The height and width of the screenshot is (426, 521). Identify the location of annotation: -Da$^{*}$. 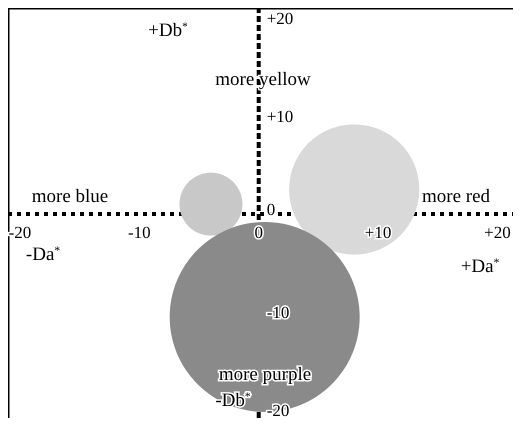
(43, 254).